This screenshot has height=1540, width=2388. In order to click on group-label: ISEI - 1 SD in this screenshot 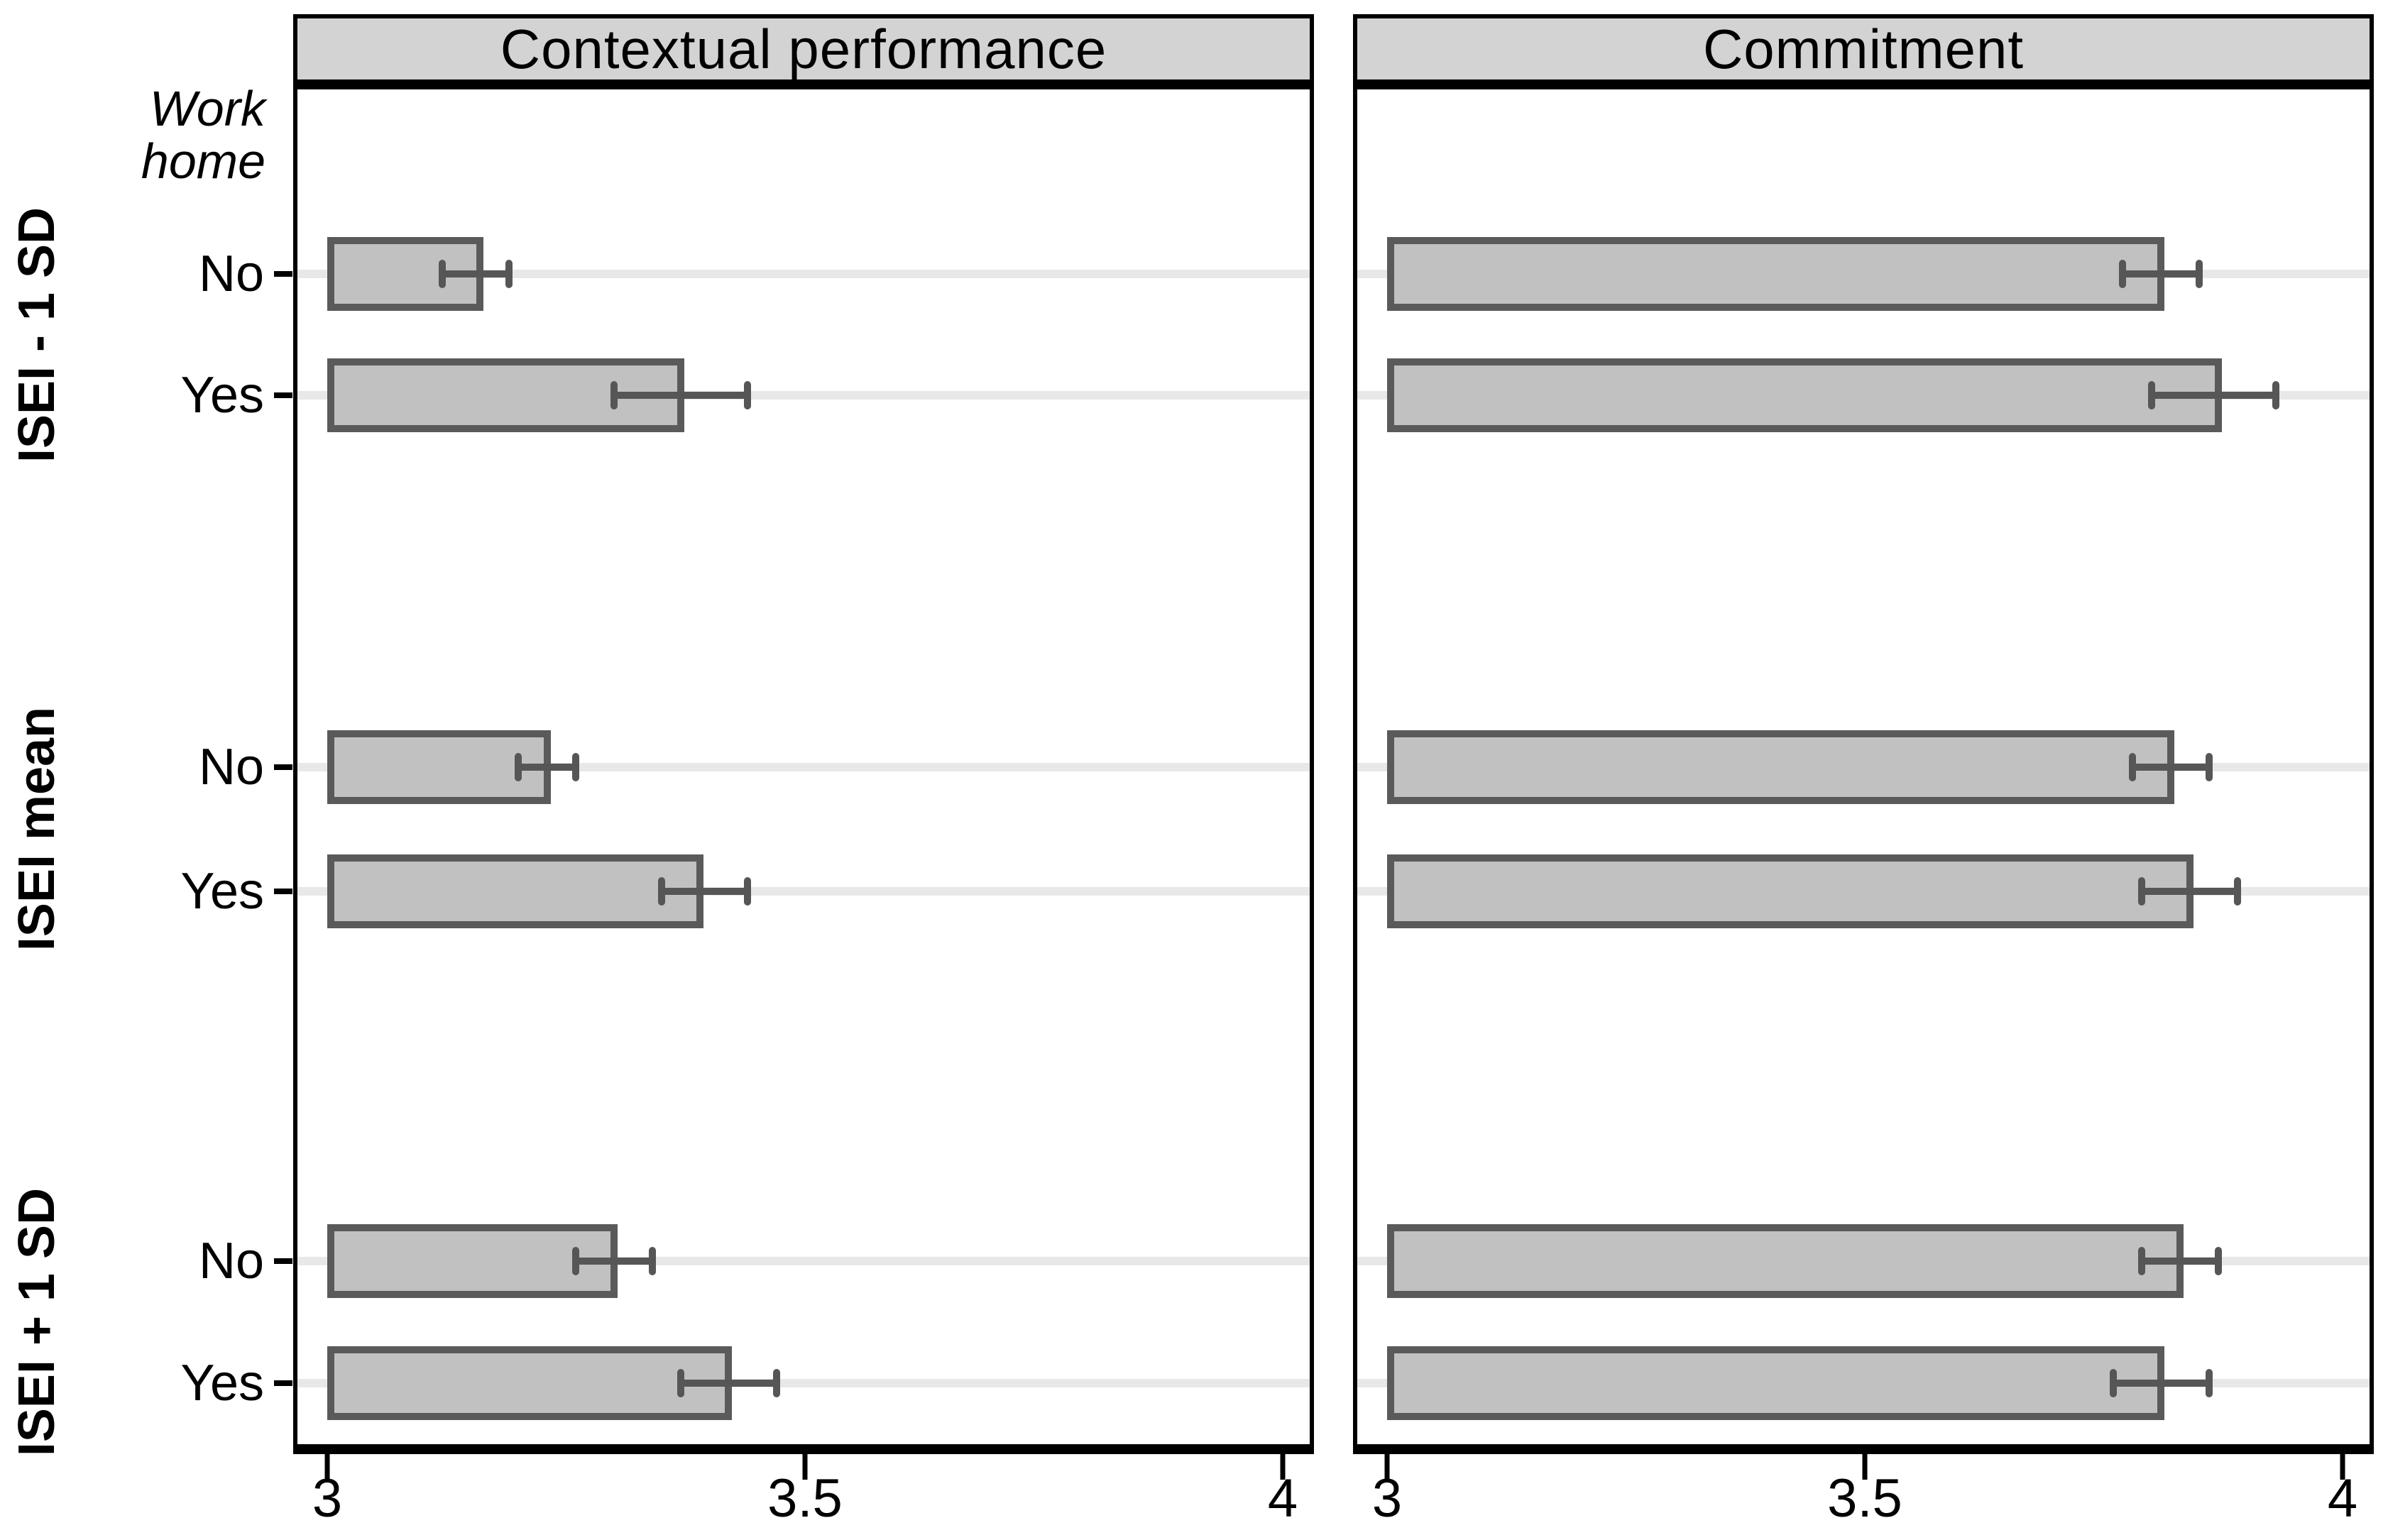, I will do `click(37, 335)`.